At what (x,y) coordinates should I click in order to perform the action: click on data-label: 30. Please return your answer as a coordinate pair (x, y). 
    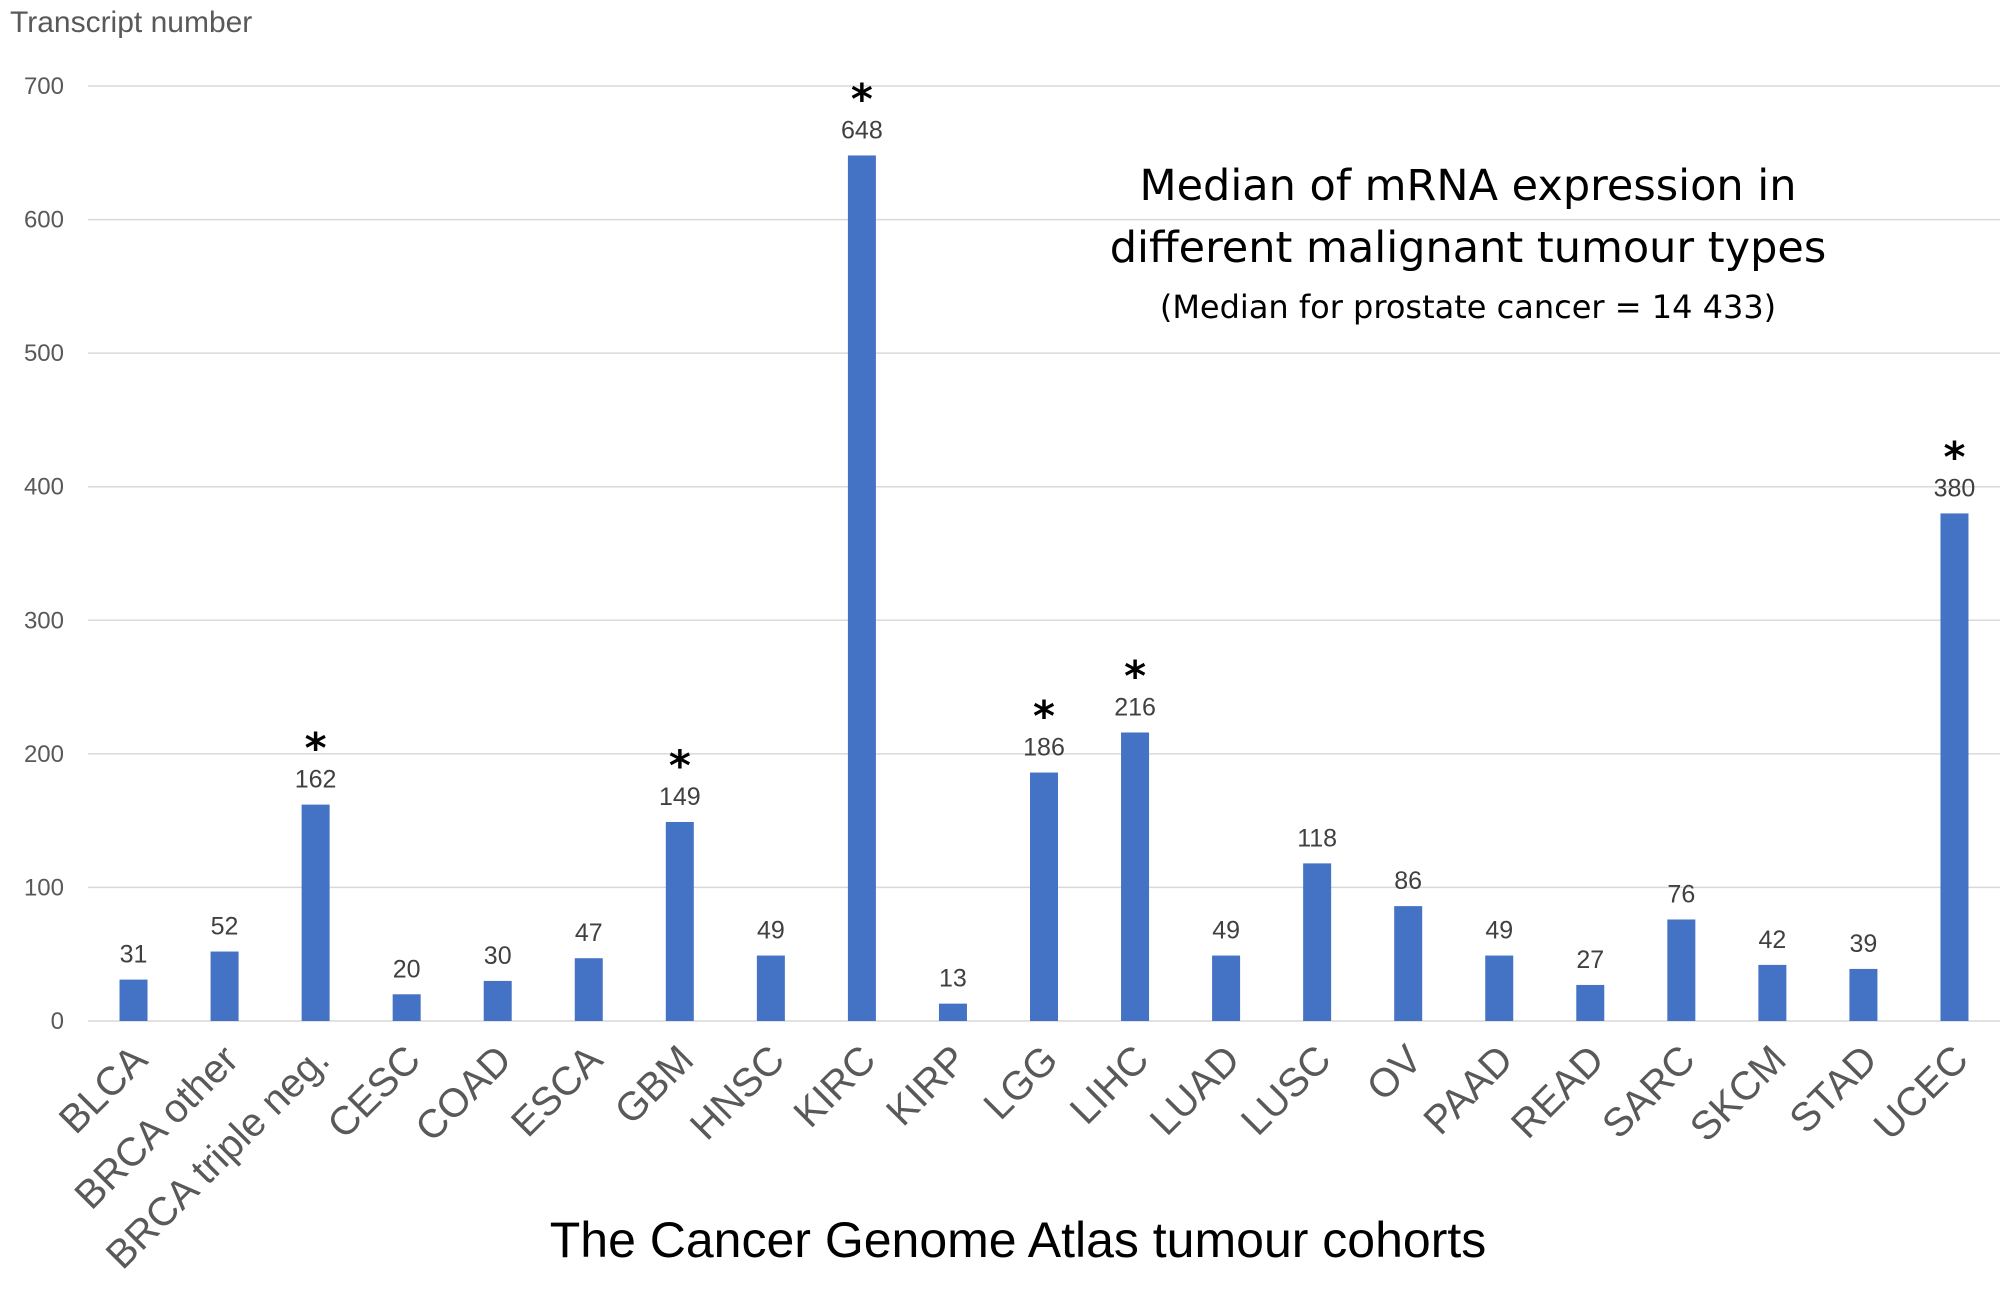
    Looking at the image, I should click on (498, 956).